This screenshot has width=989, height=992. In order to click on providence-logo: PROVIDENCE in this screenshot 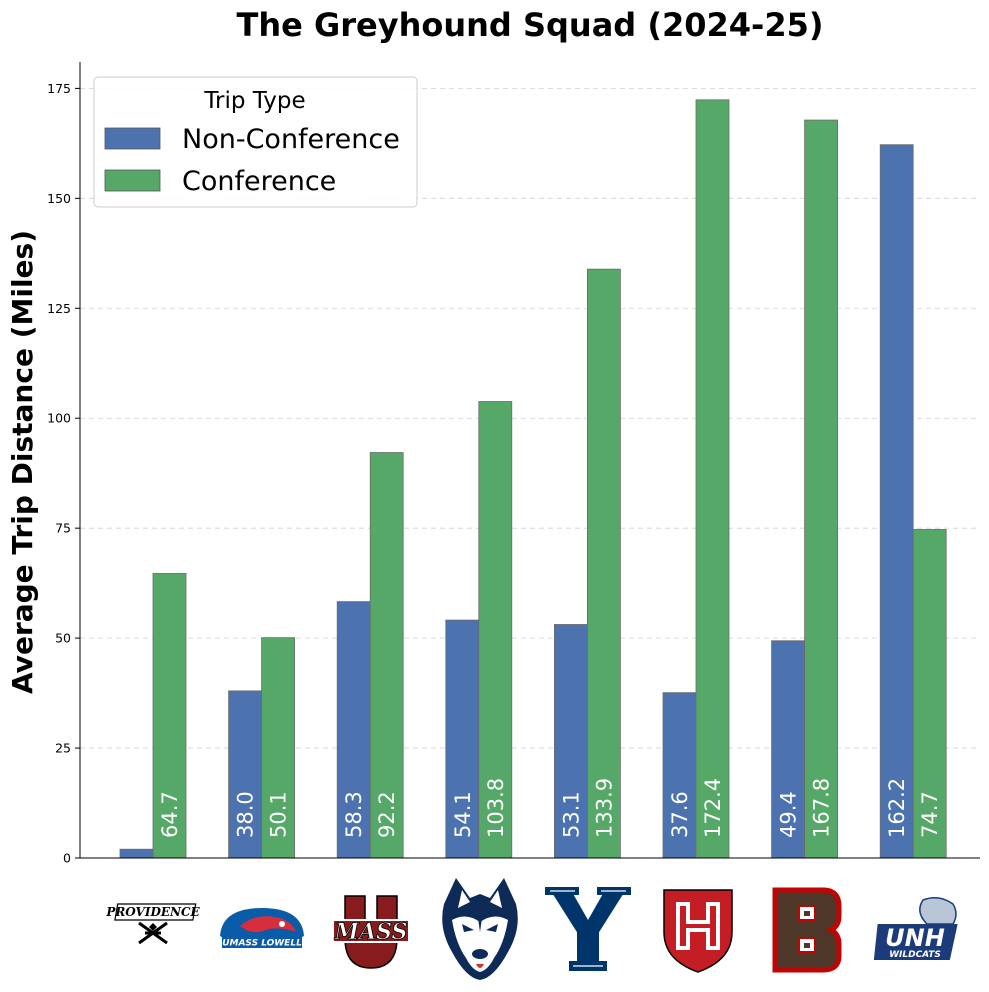, I will do `click(153, 924)`.